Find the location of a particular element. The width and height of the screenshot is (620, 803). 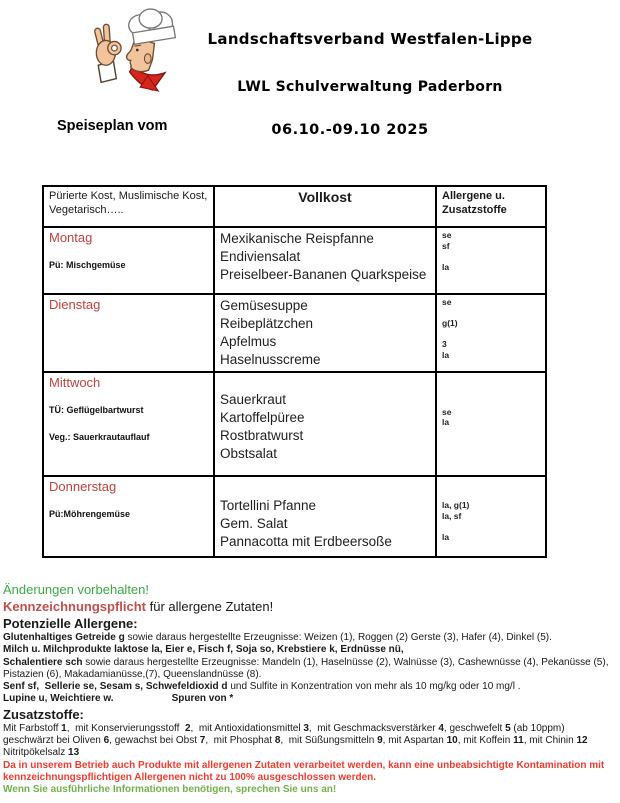

footer-text-segment: Lupine u, Weichtiere w. is located at coordinates (58, 699).